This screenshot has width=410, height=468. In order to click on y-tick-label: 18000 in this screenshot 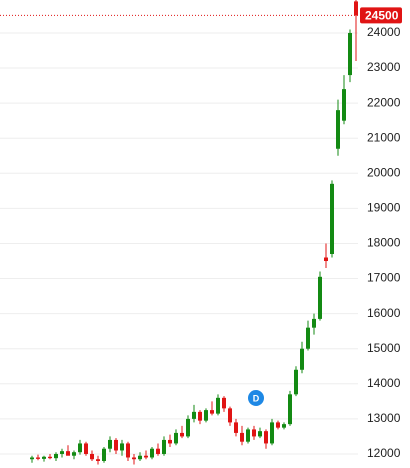, I will do `click(384, 243)`.